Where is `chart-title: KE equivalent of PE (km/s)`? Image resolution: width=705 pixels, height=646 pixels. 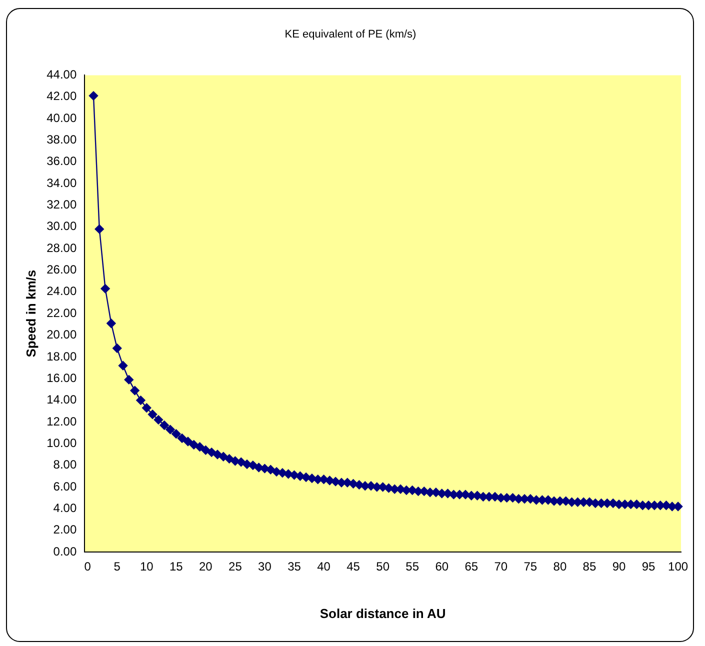
chart-title: KE equivalent of PE (km/s) is located at coordinates (350, 34).